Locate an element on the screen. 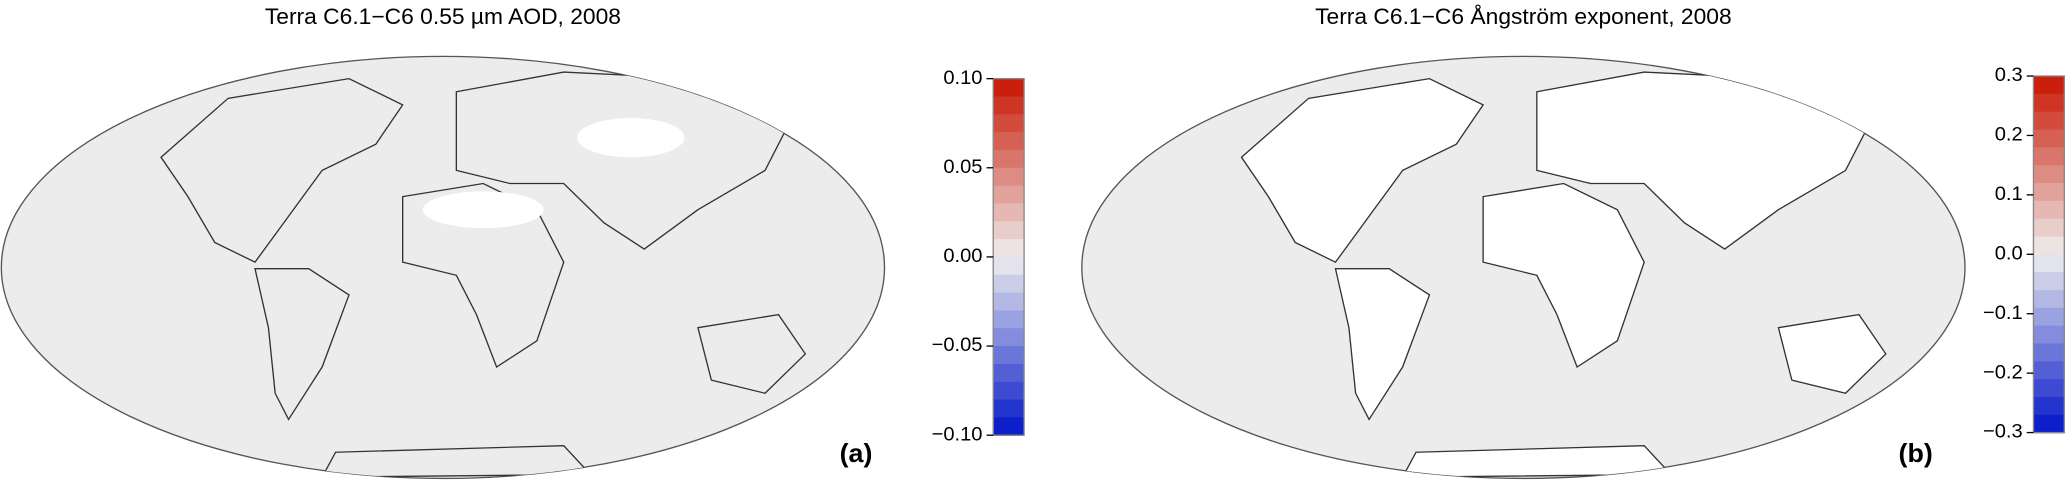 The width and height of the screenshot is (2067, 485). colorbar-tick-label: 0.10 is located at coordinates (962, 78).